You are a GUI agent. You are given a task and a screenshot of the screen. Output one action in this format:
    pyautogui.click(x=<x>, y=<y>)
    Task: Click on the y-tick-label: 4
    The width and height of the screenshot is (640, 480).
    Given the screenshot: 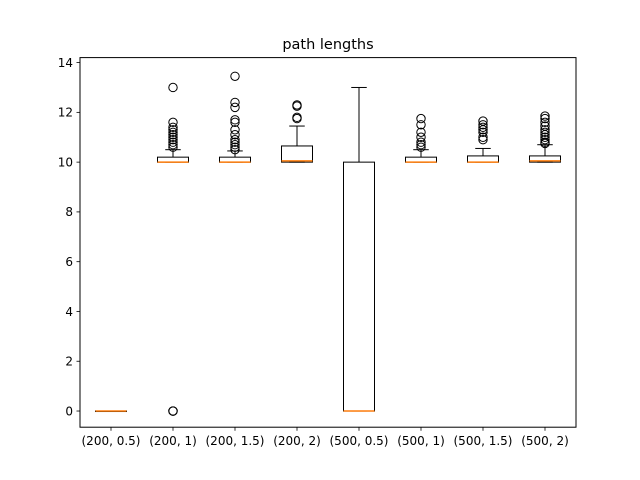 What is the action you would take?
    pyautogui.click(x=69, y=312)
    